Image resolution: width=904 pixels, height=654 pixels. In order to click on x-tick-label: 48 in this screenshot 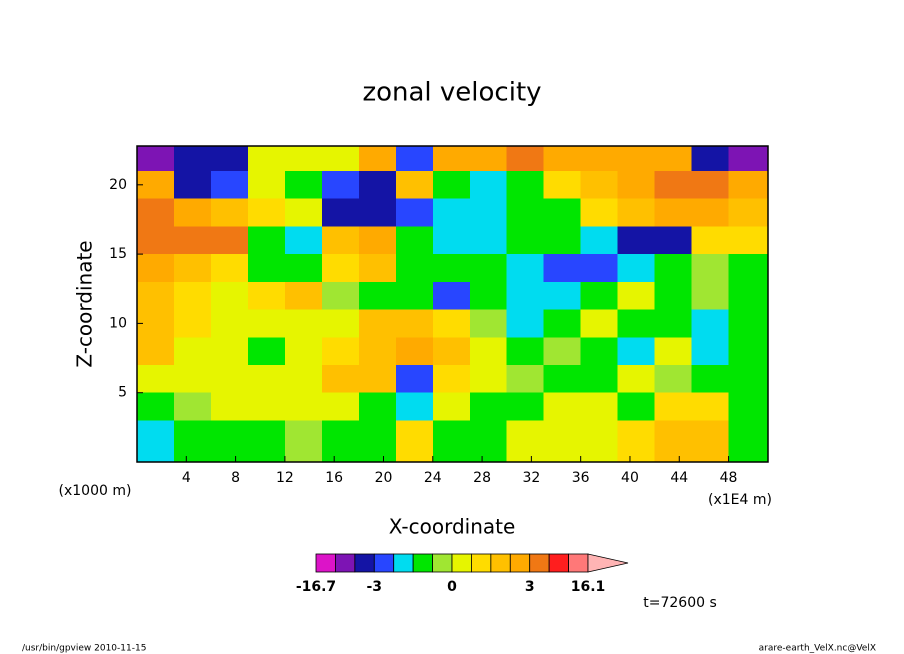, I will do `click(729, 478)`.